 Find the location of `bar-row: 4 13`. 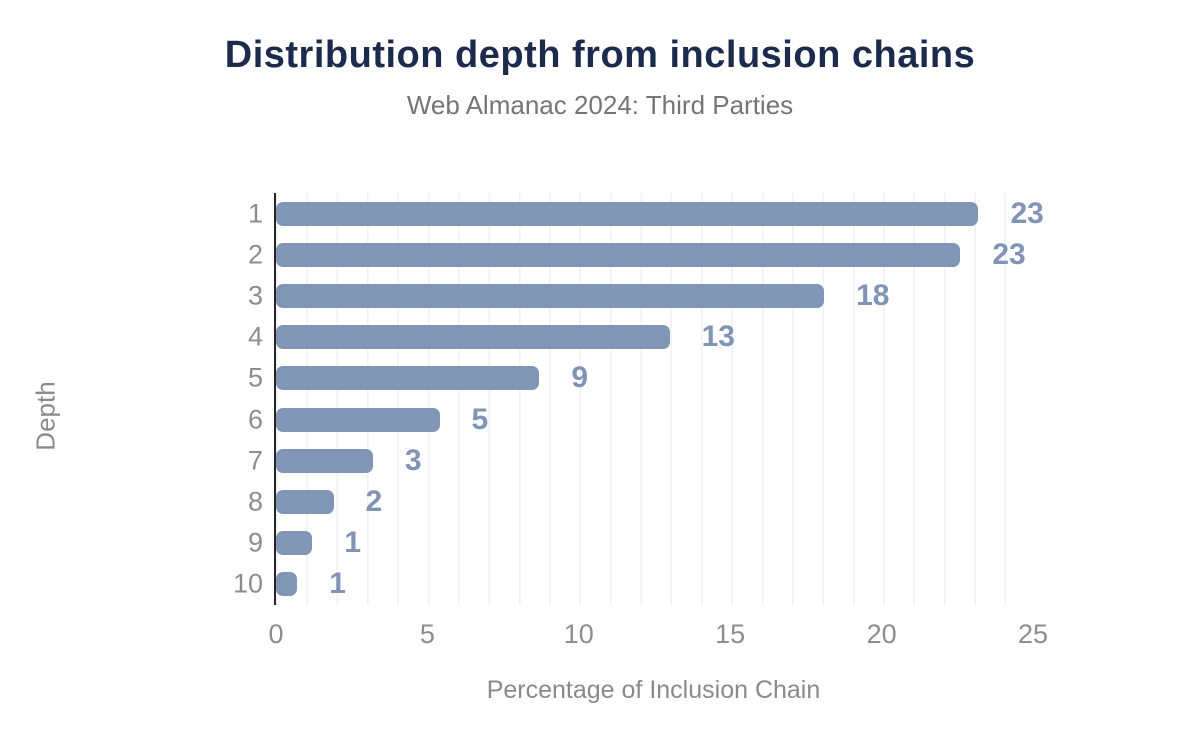

bar-row: 4 13 is located at coordinates (640, 337).